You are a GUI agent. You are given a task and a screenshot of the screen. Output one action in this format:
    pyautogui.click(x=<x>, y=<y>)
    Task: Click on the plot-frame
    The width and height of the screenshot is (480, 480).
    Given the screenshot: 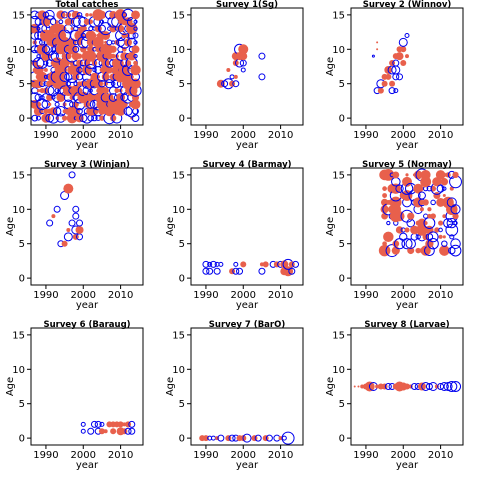 What is the action you would take?
    pyautogui.click(x=247, y=226)
    